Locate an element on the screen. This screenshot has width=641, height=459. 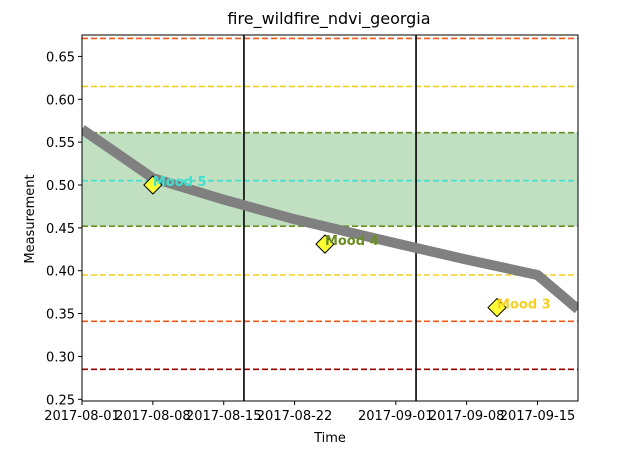
chart-title: fire_wildfire_ndvi_georgia is located at coordinates (328, 19).